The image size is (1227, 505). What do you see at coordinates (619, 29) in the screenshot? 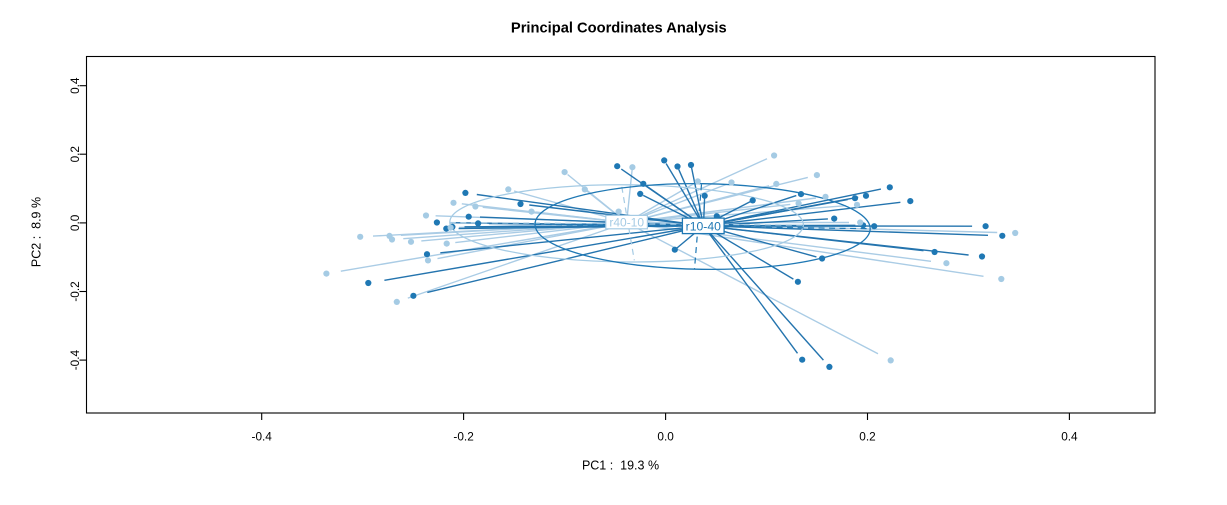
I see `svg-text: Principal Coordinates Analysis` at bounding box center [619, 29].